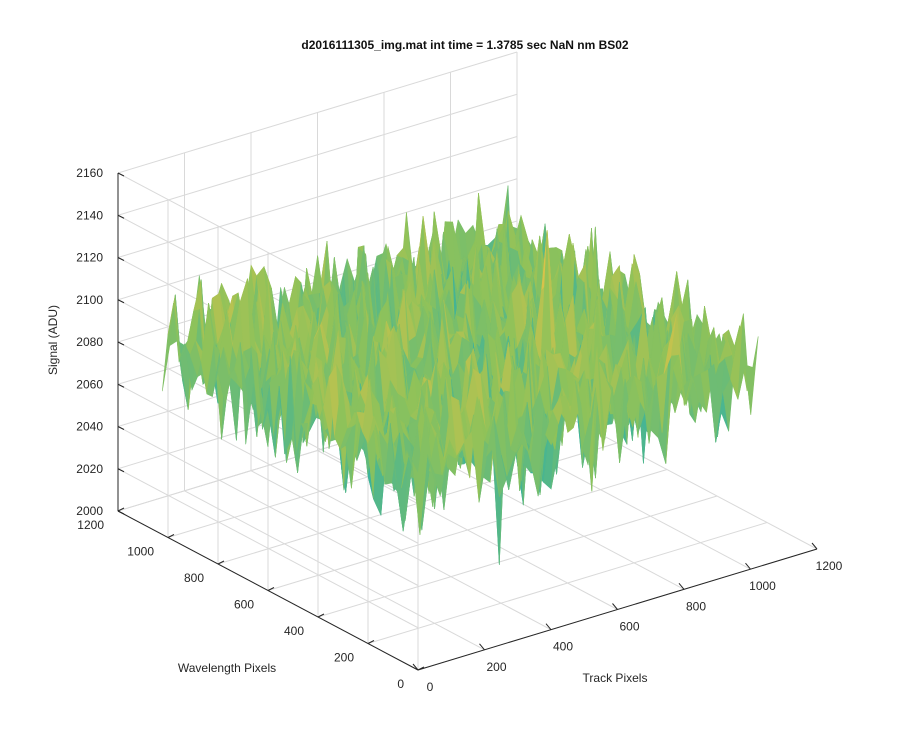 The image size is (900, 750). Describe the element at coordinates (344, 658) in the screenshot. I see `y-tick-label: 200` at that location.